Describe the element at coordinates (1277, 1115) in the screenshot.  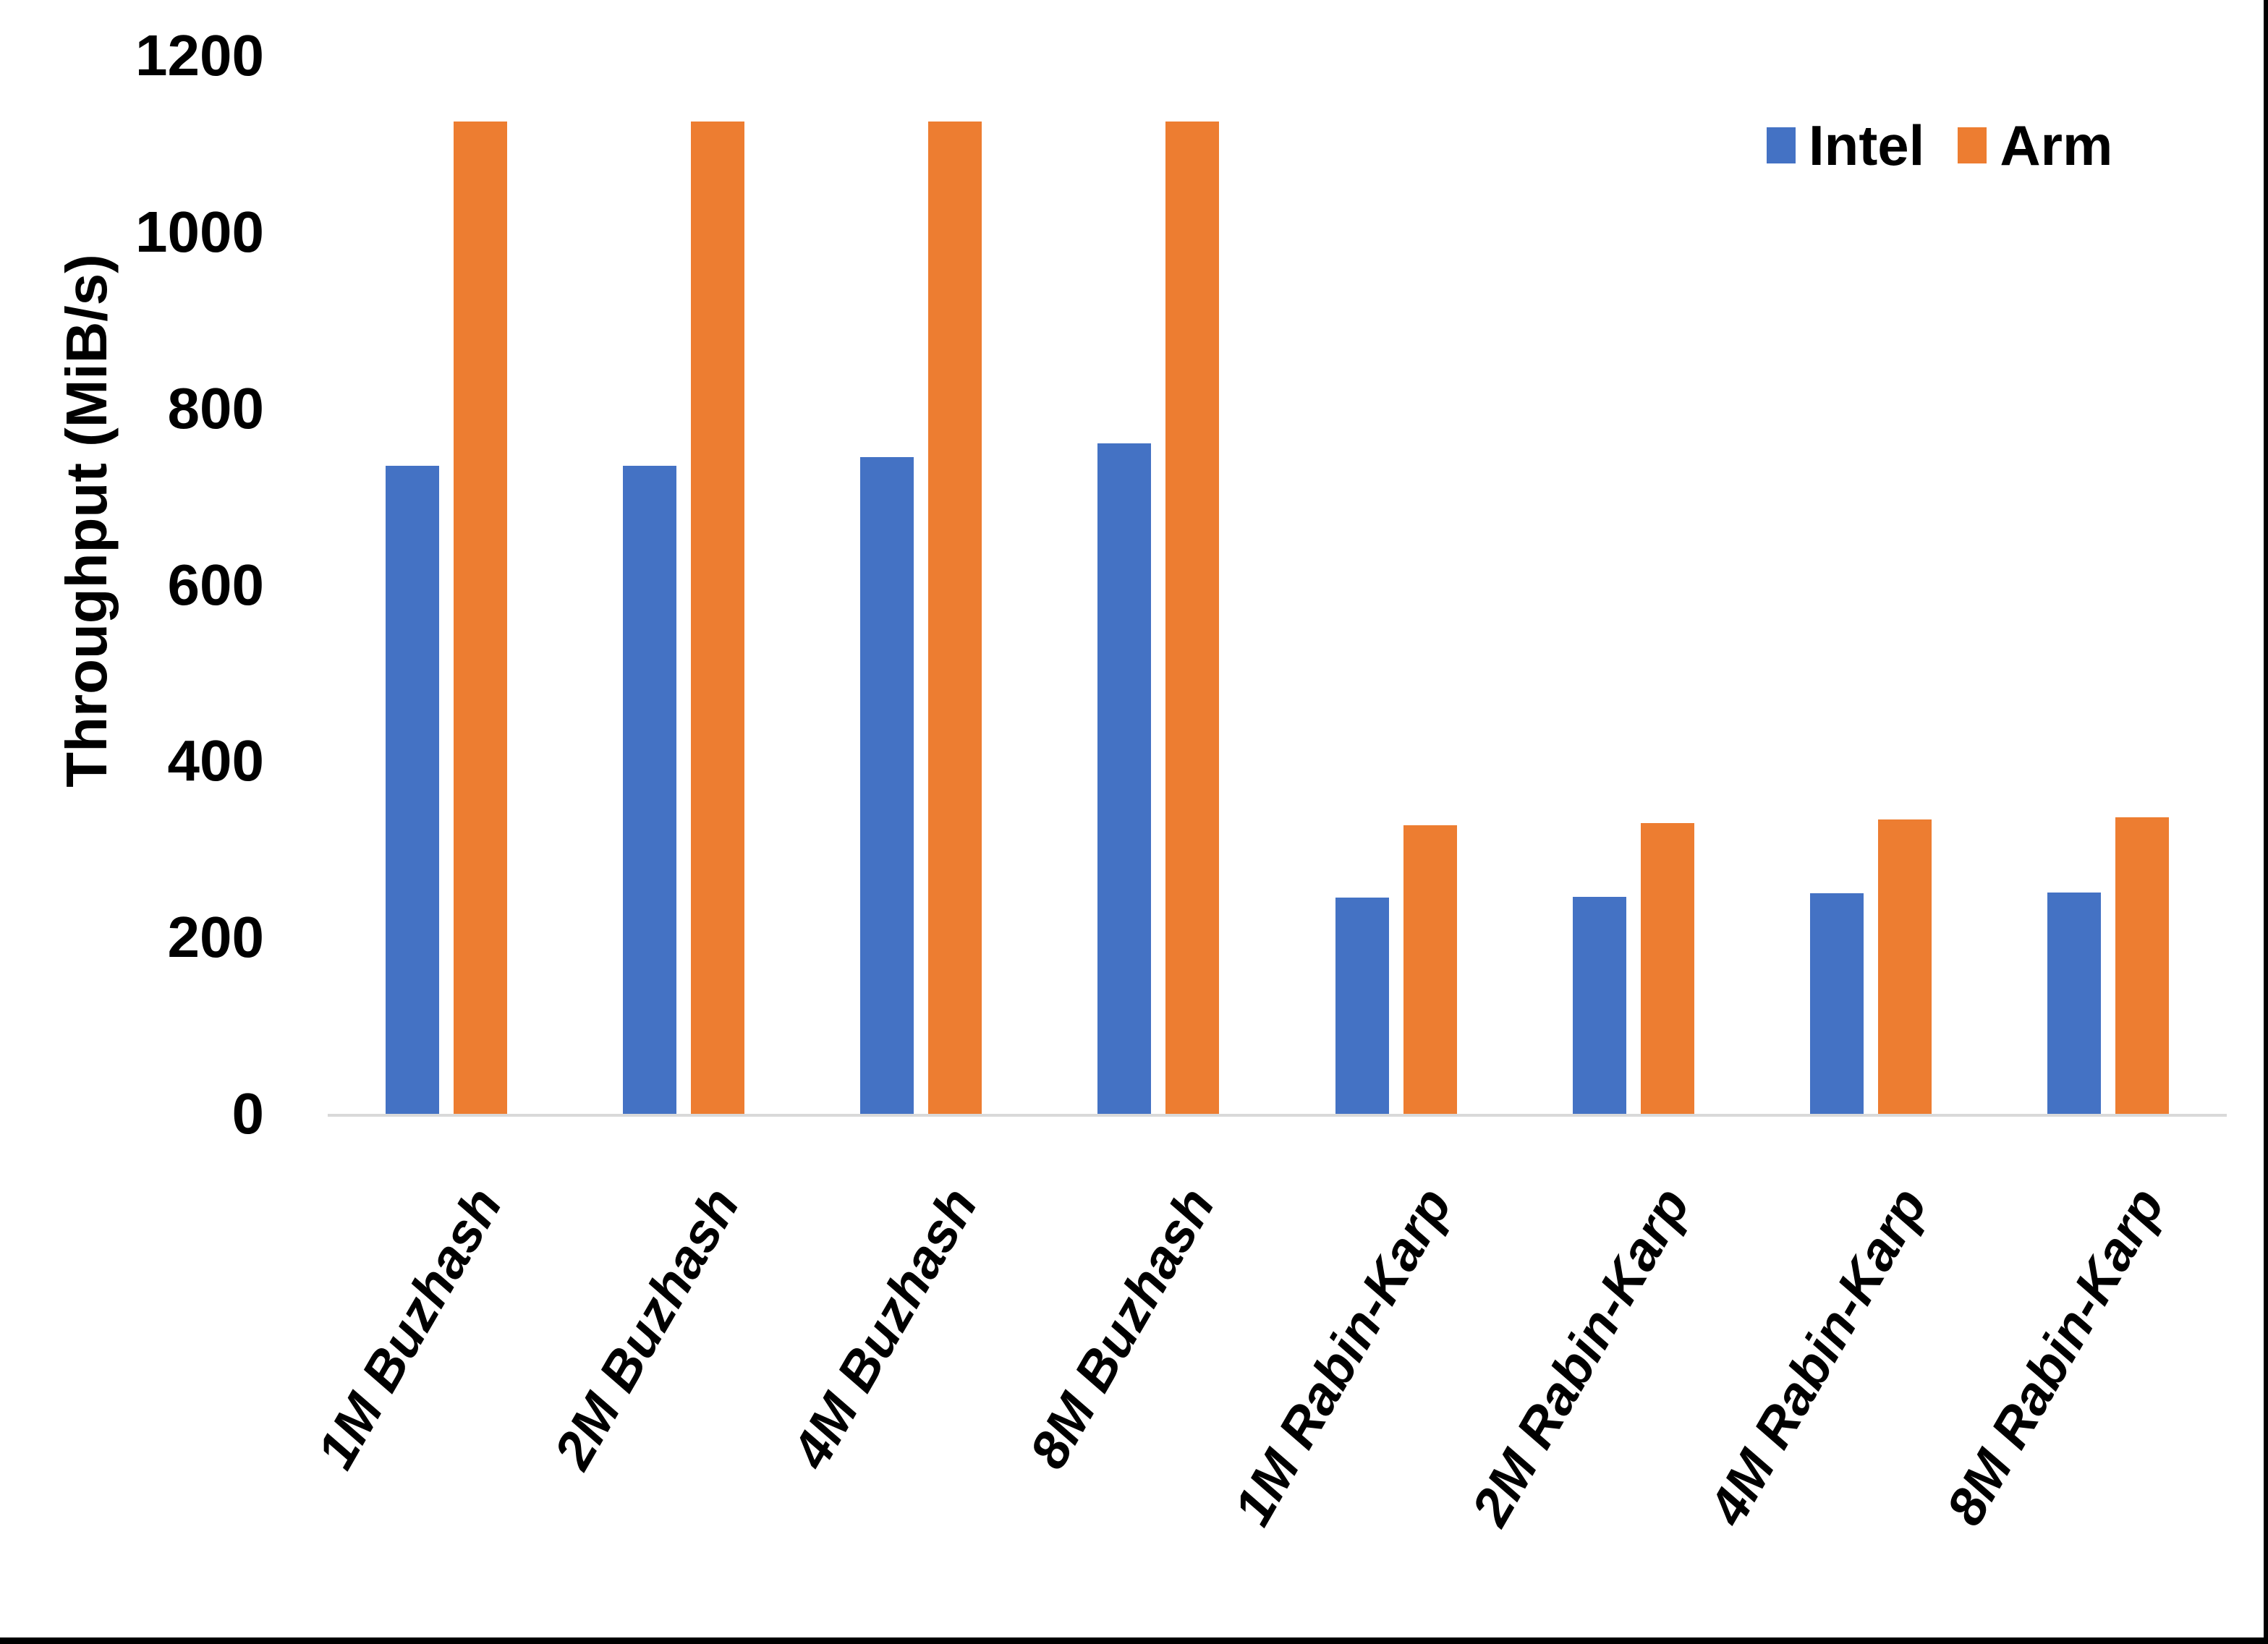
I see `x-axis-line` at that location.